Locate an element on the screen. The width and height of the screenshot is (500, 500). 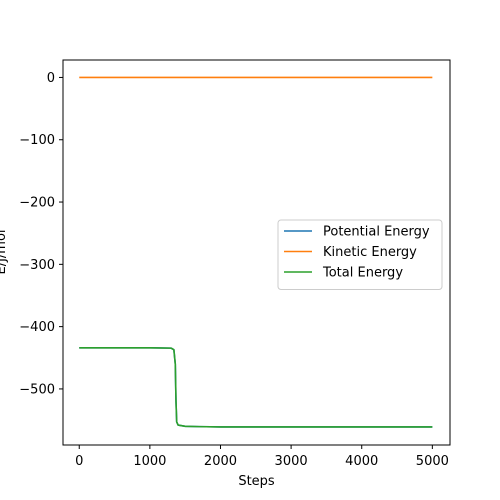
y-tick-label: −400 is located at coordinates (37, 327).